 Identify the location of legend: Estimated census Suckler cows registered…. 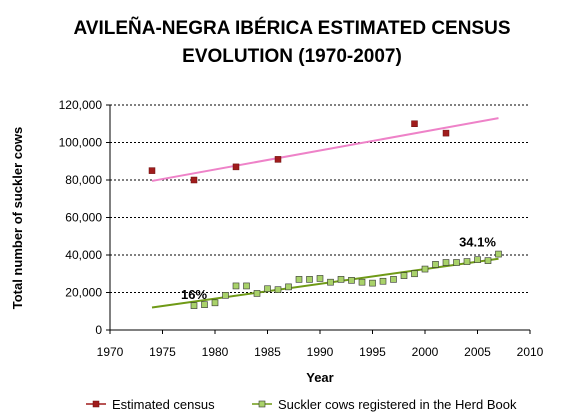
(301, 404).